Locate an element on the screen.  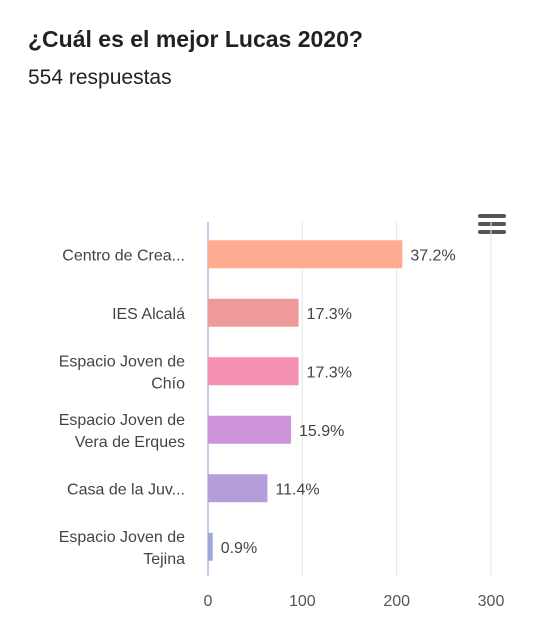
chart-title: ¿Cuál es el mejor Lucas 2020? is located at coordinates (195, 39).